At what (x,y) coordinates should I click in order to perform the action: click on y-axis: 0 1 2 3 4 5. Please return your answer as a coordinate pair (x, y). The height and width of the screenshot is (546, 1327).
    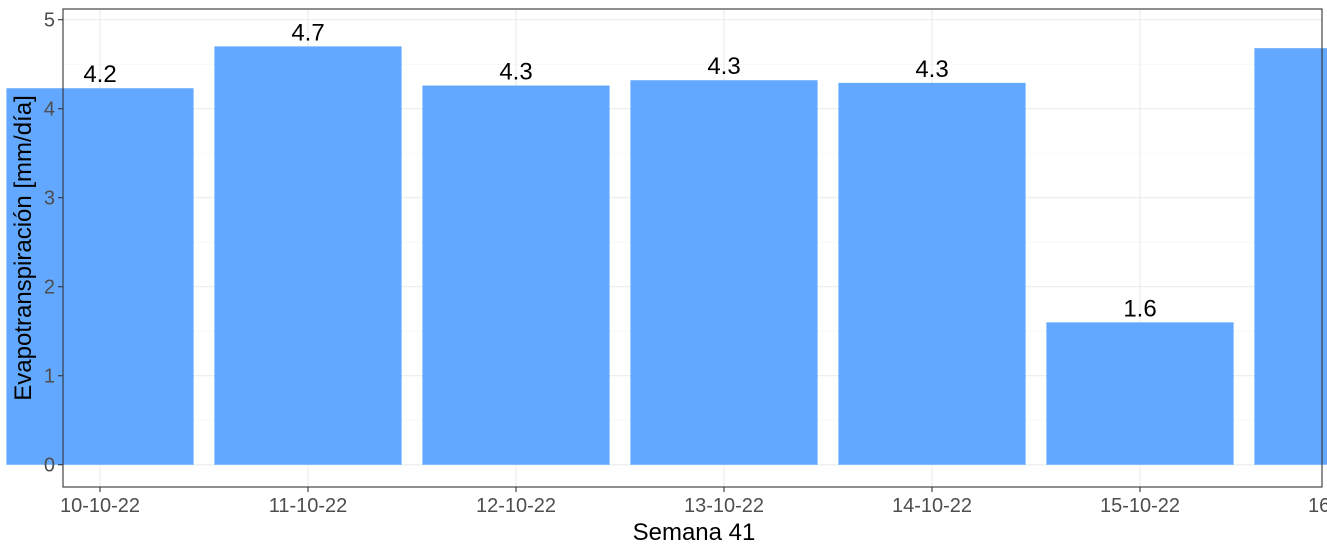
    Looking at the image, I should click on (53, 243).